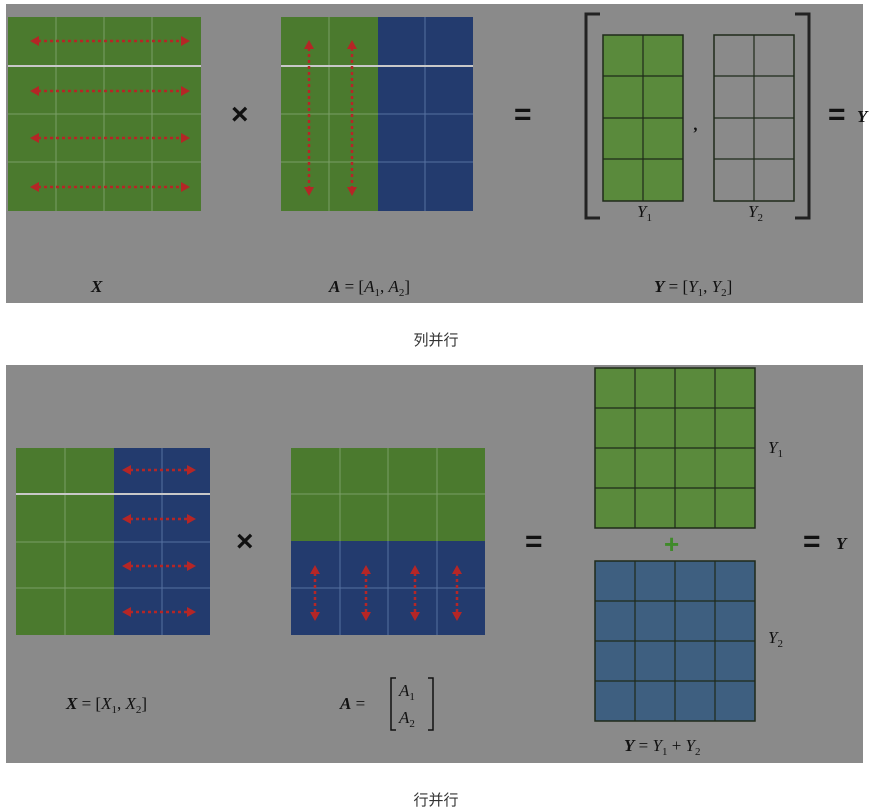 The width and height of the screenshot is (872, 812). Describe the element at coordinates (436, 800) in the screenshot. I see `row-parallel-caption: 行并行` at that location.